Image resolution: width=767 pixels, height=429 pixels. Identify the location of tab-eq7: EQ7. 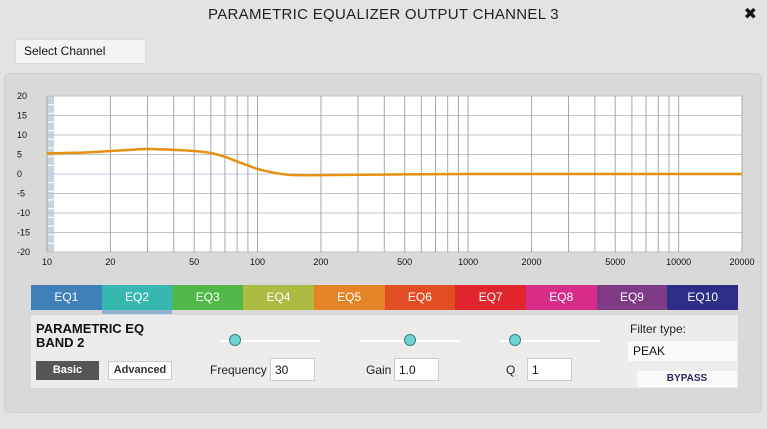
(490, 297).